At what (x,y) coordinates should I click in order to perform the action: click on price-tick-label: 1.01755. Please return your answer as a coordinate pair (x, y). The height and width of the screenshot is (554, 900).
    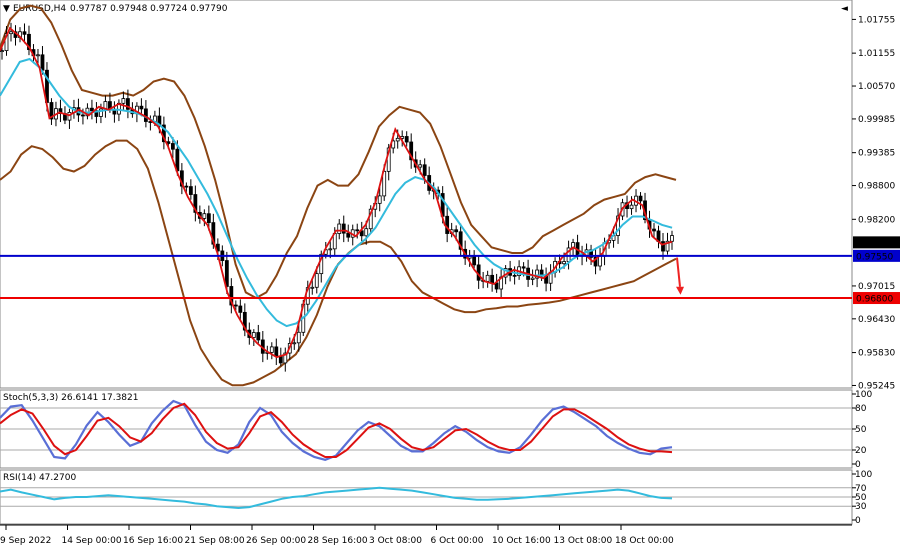
    Looking at the image, I should click on (876, 20).